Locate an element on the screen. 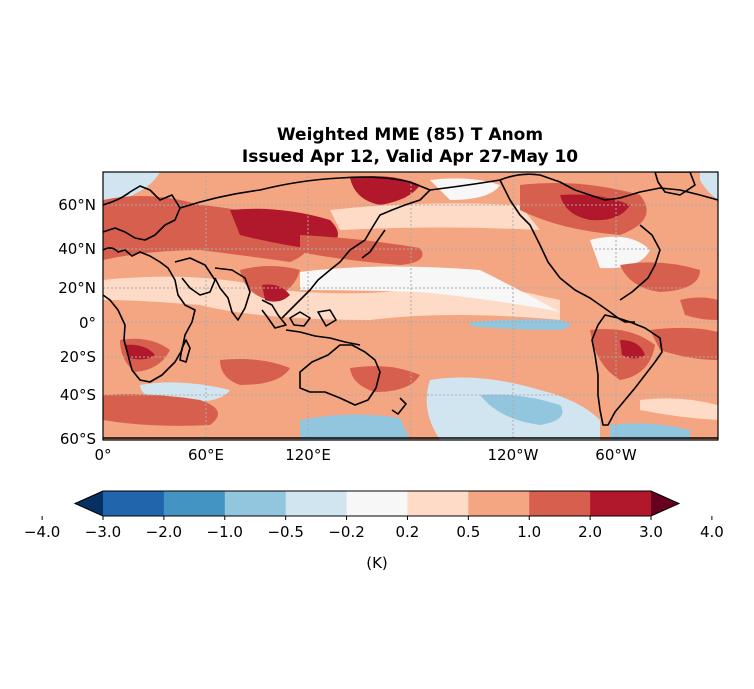 The width and height of the screenshot is (754, 689). lat-label: 60°S is located at coordinates (78, 439).